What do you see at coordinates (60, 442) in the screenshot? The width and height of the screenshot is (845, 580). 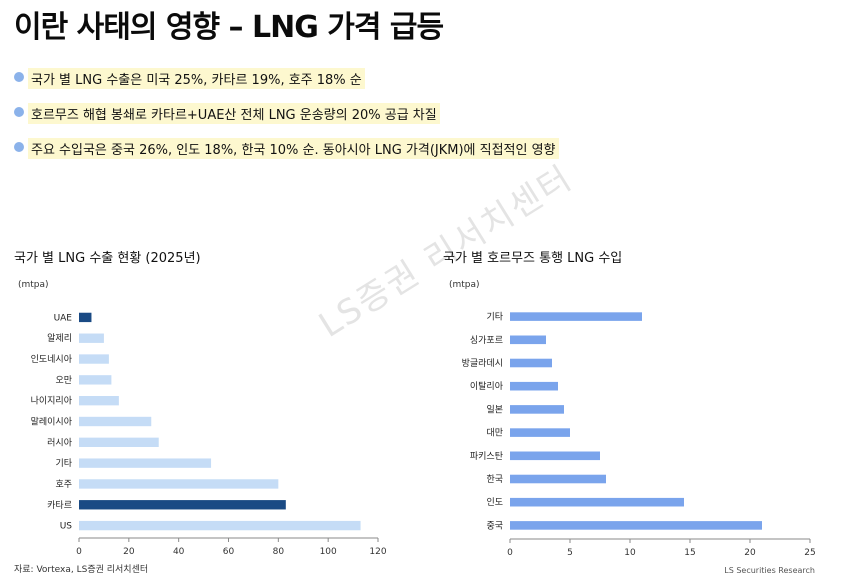 I see `category-label: 러시아` at bounding box center [60, 442].